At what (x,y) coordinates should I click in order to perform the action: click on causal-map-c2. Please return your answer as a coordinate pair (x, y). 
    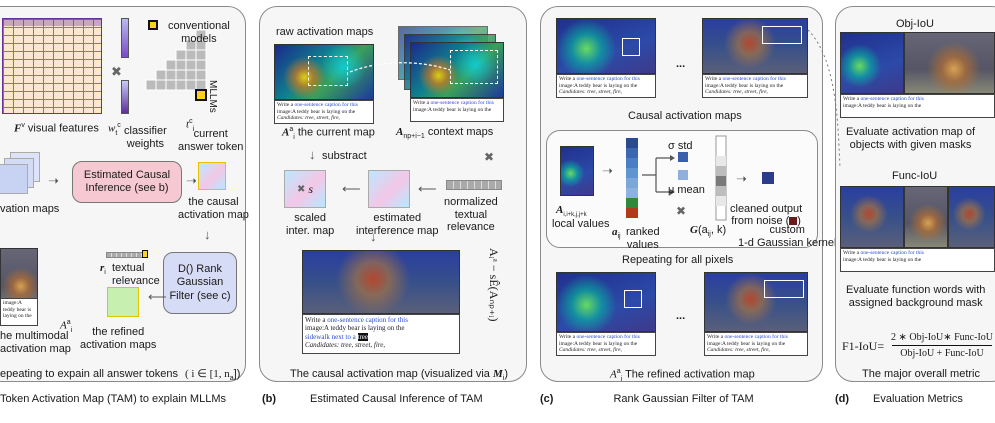
    Looking at the image, I should click on (755, 46).